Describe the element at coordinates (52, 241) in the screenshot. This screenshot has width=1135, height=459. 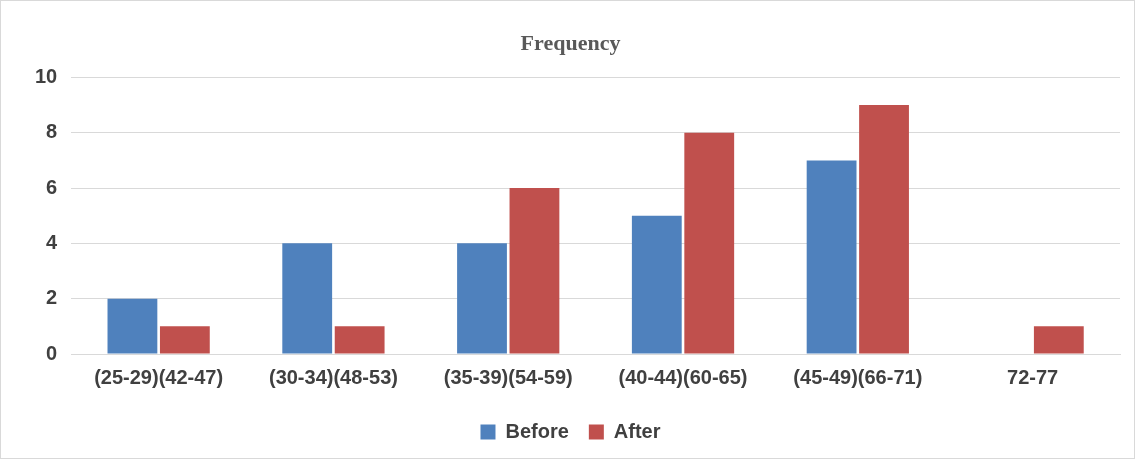
I see `y-tick-label: 4` at that location.